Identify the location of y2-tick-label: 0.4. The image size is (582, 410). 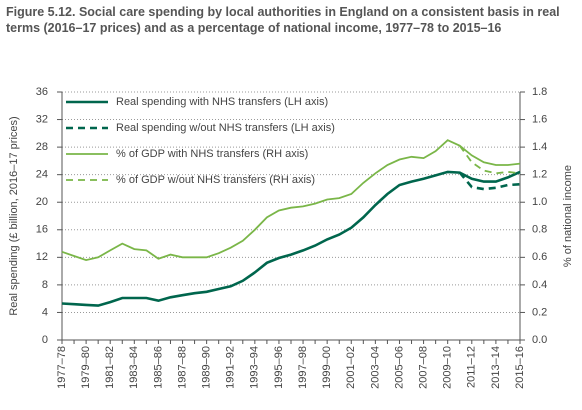
(539, 285).